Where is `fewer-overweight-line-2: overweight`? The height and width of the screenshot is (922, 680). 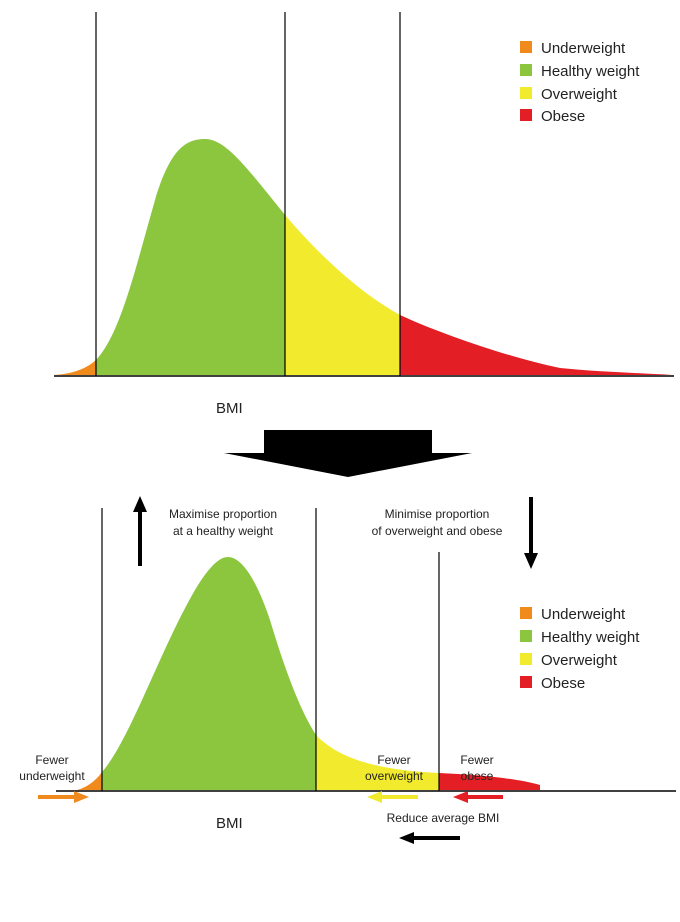
fewer-overweight-line-2: overweight is located at coordinates (394, 776).